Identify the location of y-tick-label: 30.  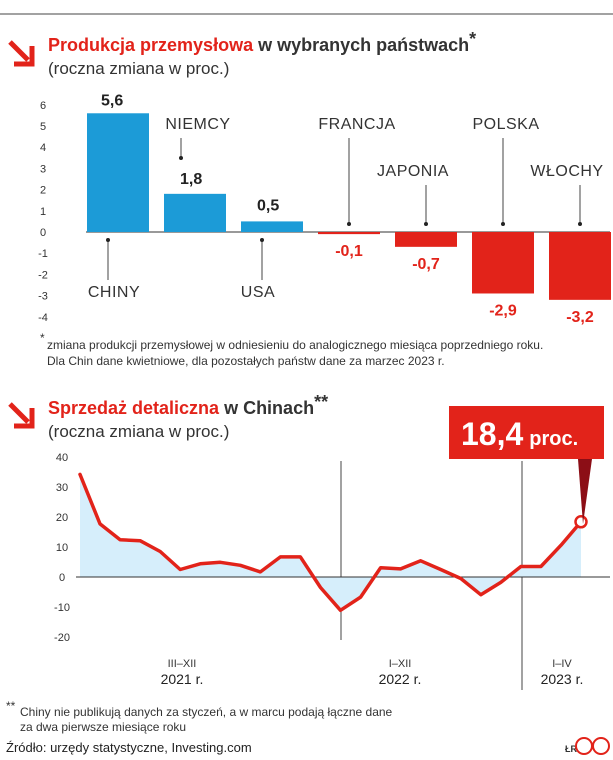
(62, 488).